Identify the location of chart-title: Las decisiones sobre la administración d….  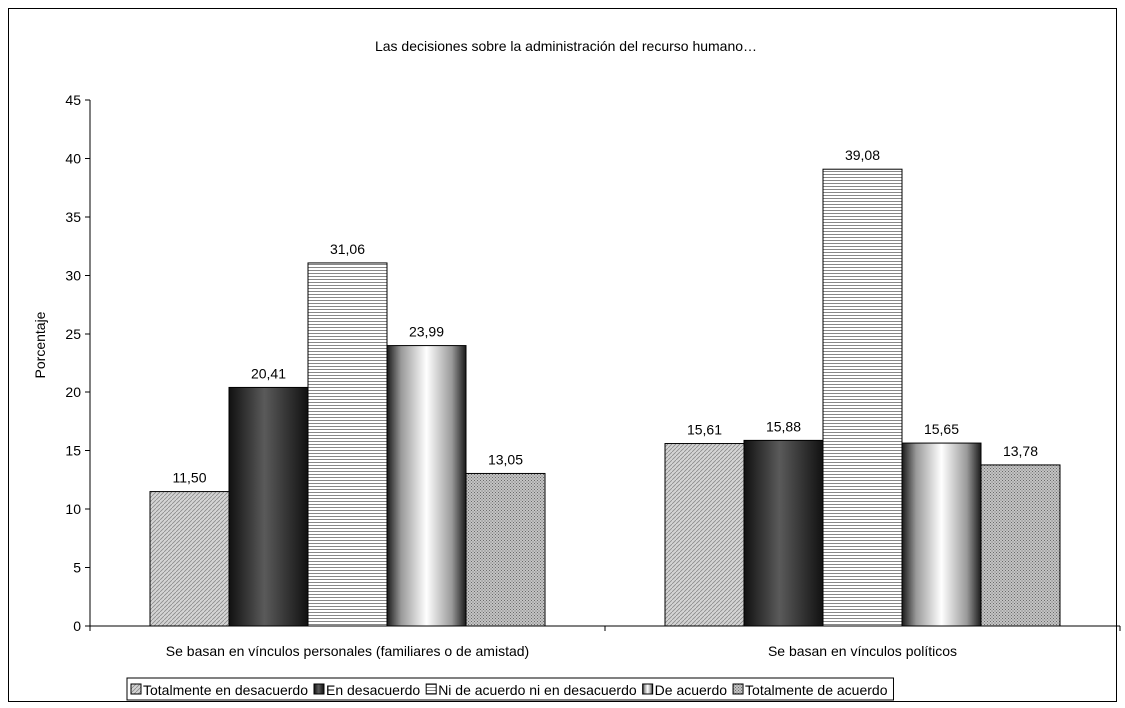
(566, 46).